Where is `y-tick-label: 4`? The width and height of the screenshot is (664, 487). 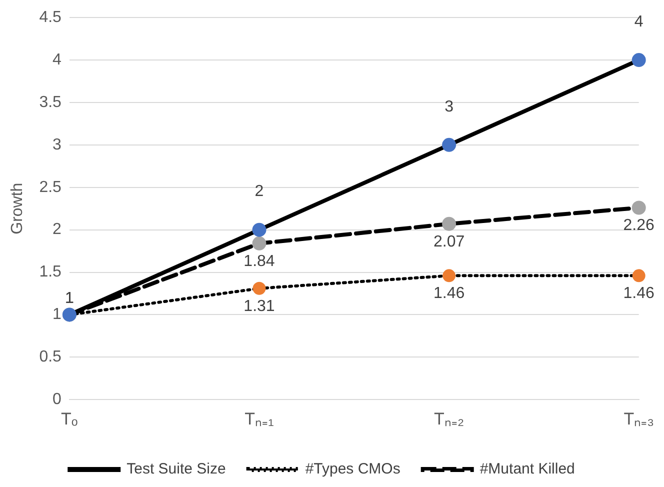
y-tick-label: 4 is located at coordinates (57, 59).